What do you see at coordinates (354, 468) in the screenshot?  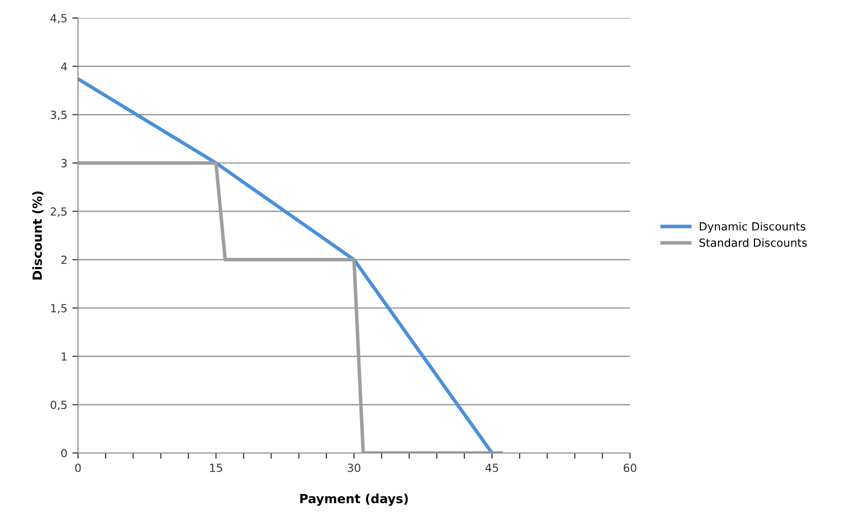 I see `x-tick-label: 30` at bounding box center [354, 468].